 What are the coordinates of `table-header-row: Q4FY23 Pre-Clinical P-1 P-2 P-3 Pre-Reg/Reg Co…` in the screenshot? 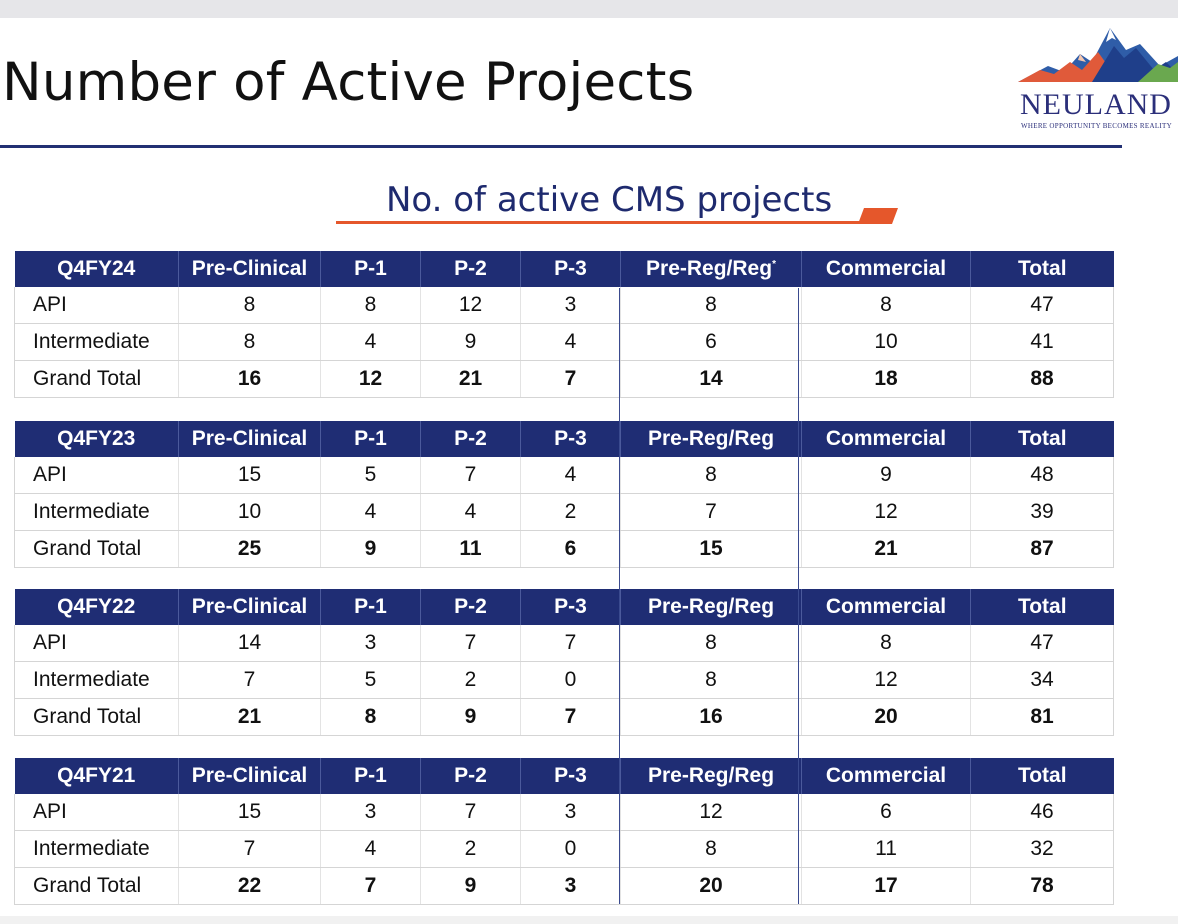 It's located at (564, 439).